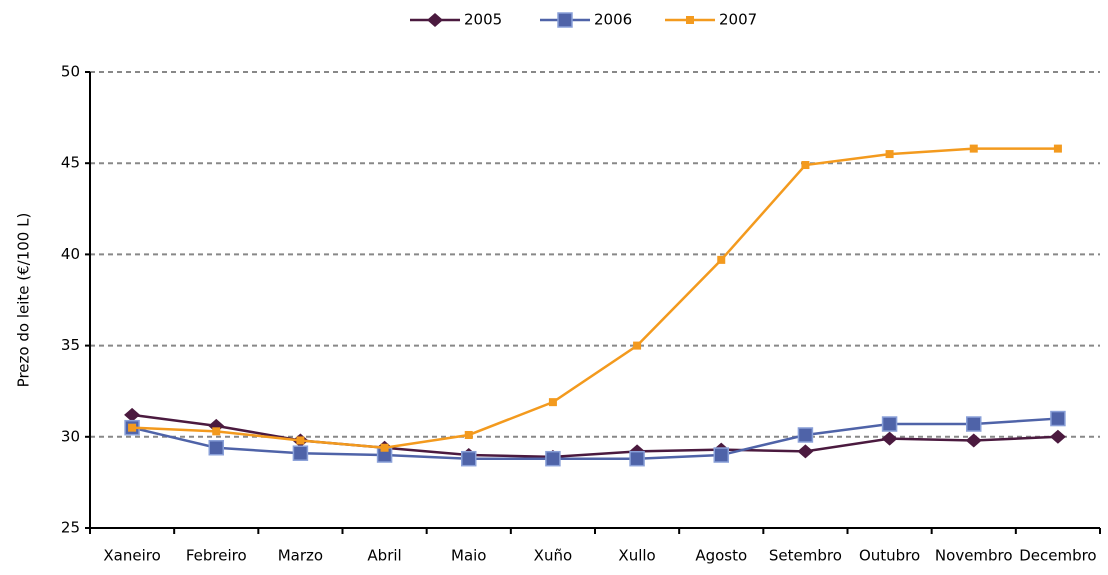 Image resolution: width=1108 pixels, height=575 pixels. Describe the element at coordinates (70, 163) in the screenshot. I see `y-tick-label: 45` at that location.